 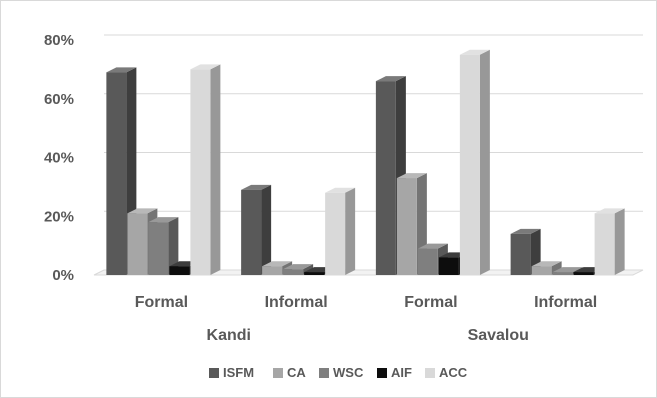 What do you see at coordinates (59, 99) in the screenshot?
I see `y-tick-label: 60%` at bounding box center [59, 99].